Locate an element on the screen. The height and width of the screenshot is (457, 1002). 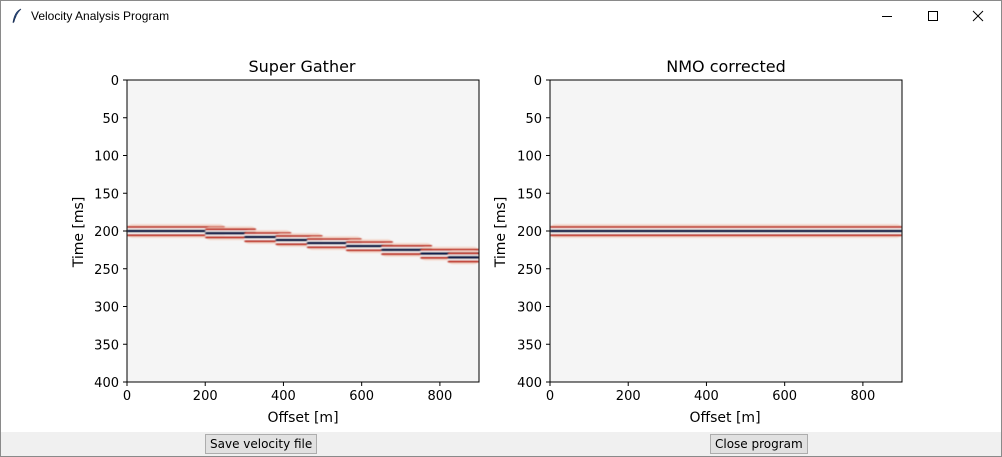
maximize-button is located at coordinates (933, 16).